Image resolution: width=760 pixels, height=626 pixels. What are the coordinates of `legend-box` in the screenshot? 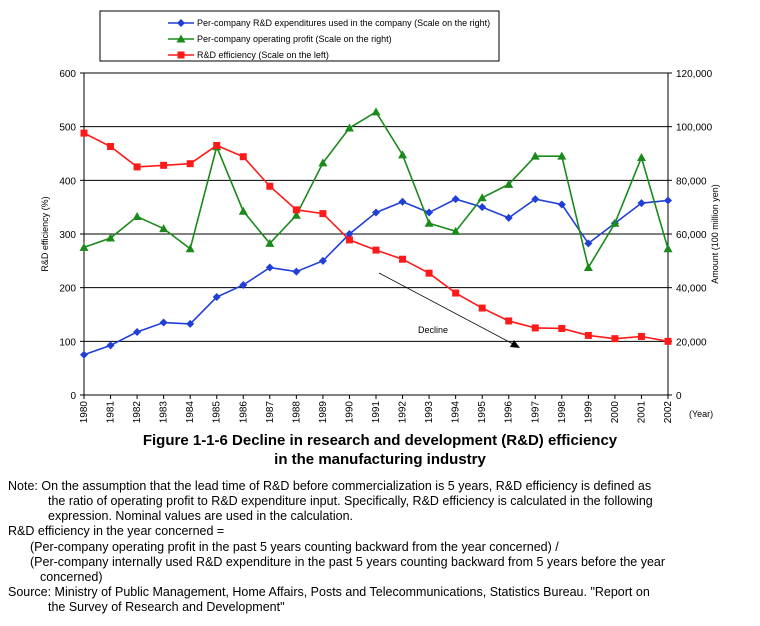 It's located at (299, 36).